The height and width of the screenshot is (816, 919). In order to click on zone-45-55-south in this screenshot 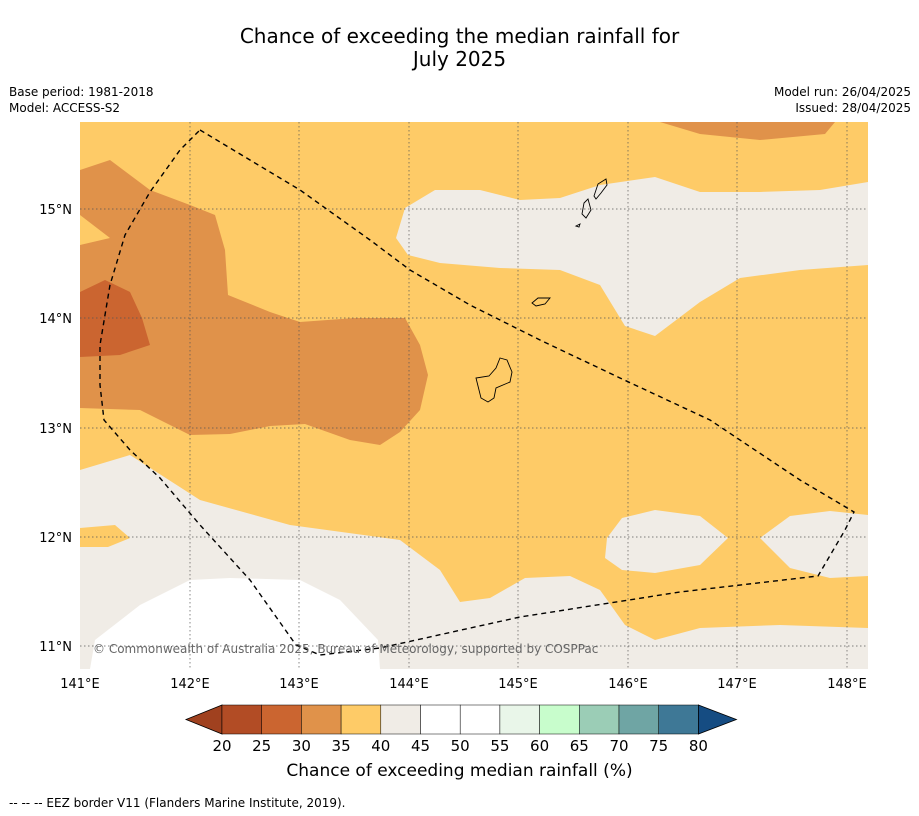, I will do `click(235, 623)`.